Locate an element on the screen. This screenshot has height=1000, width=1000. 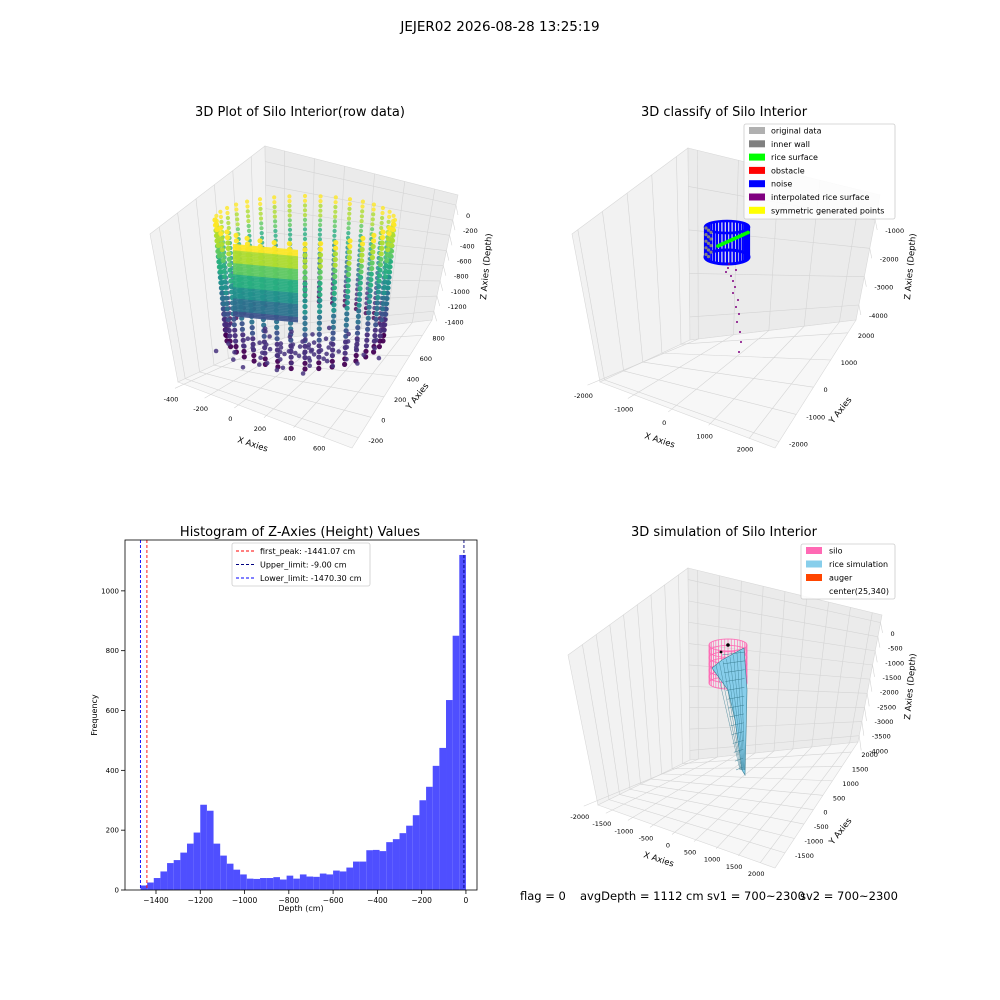
tick-label-y: 0 is located at coordinates (825, 813).